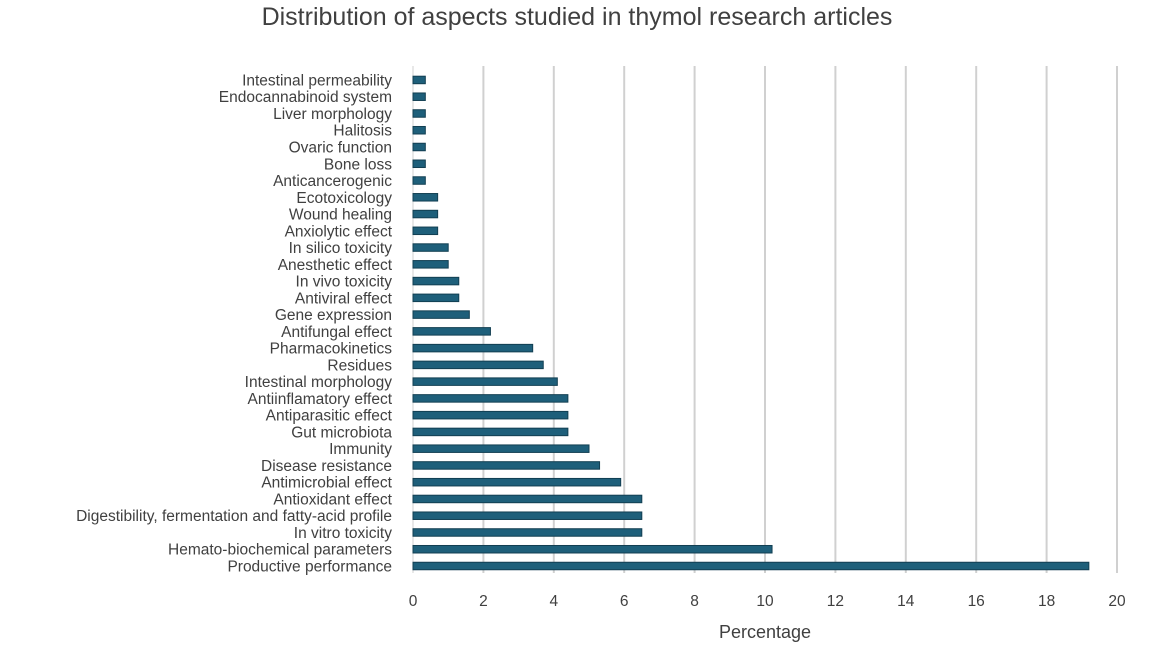 The width and height of the screenshot is (1170, 648). What do you see at coordinates (359, 365) in the screenshot?
I see `category-label: Residues` at bounding box center [359, 365].